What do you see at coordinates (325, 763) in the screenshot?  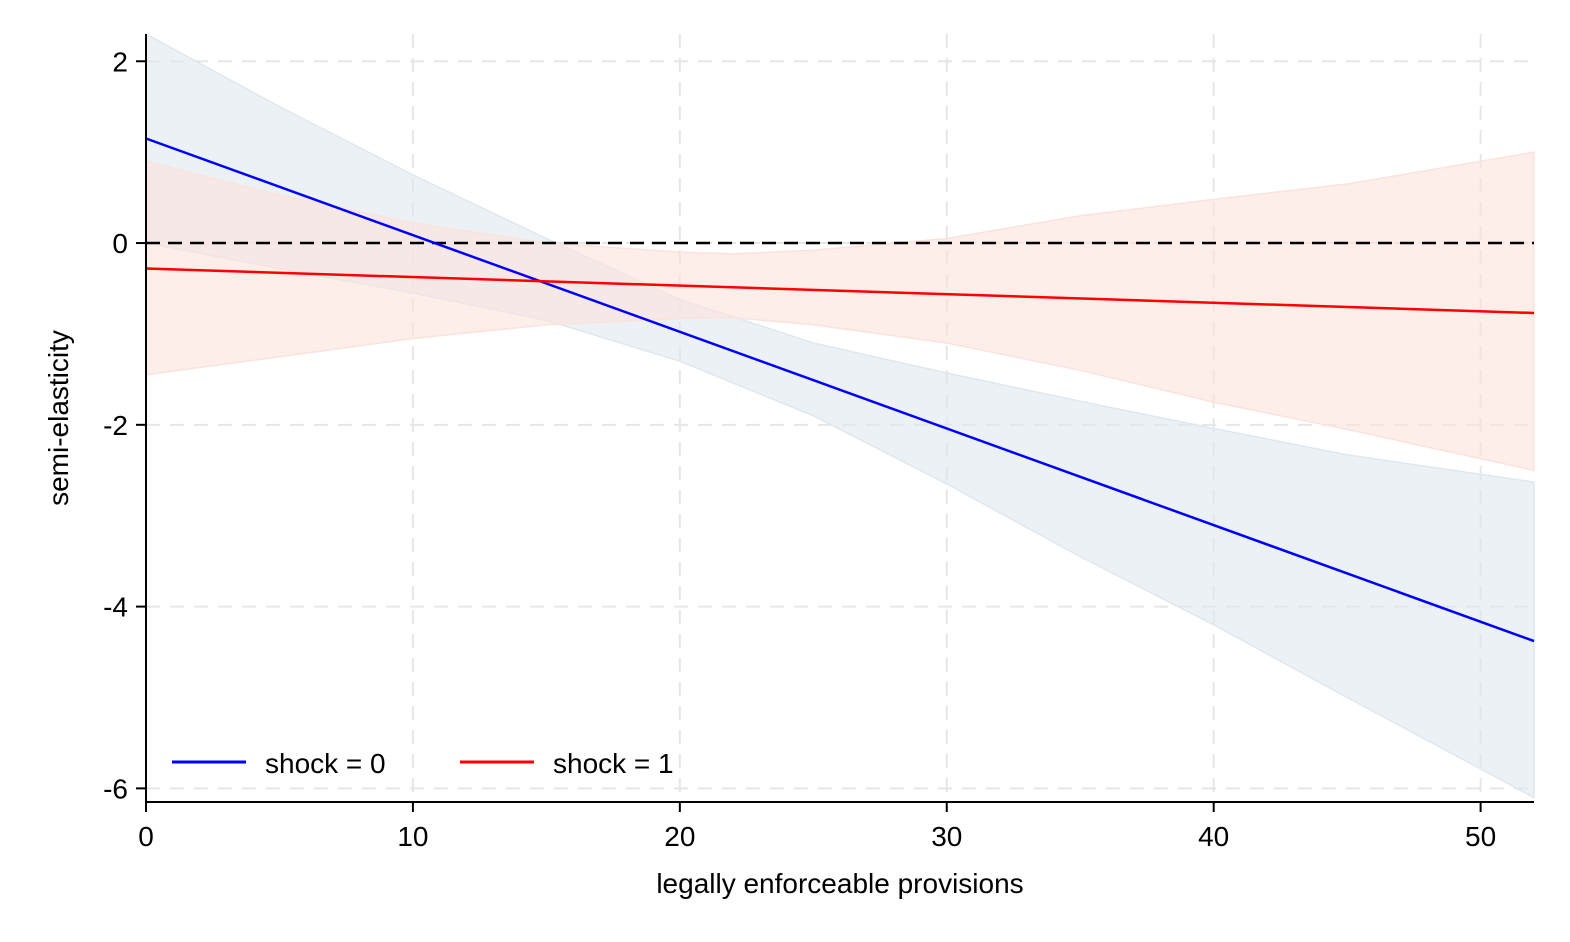 I see `legend-label-shock-0: shock = 0` at bounding box center [325, 763].